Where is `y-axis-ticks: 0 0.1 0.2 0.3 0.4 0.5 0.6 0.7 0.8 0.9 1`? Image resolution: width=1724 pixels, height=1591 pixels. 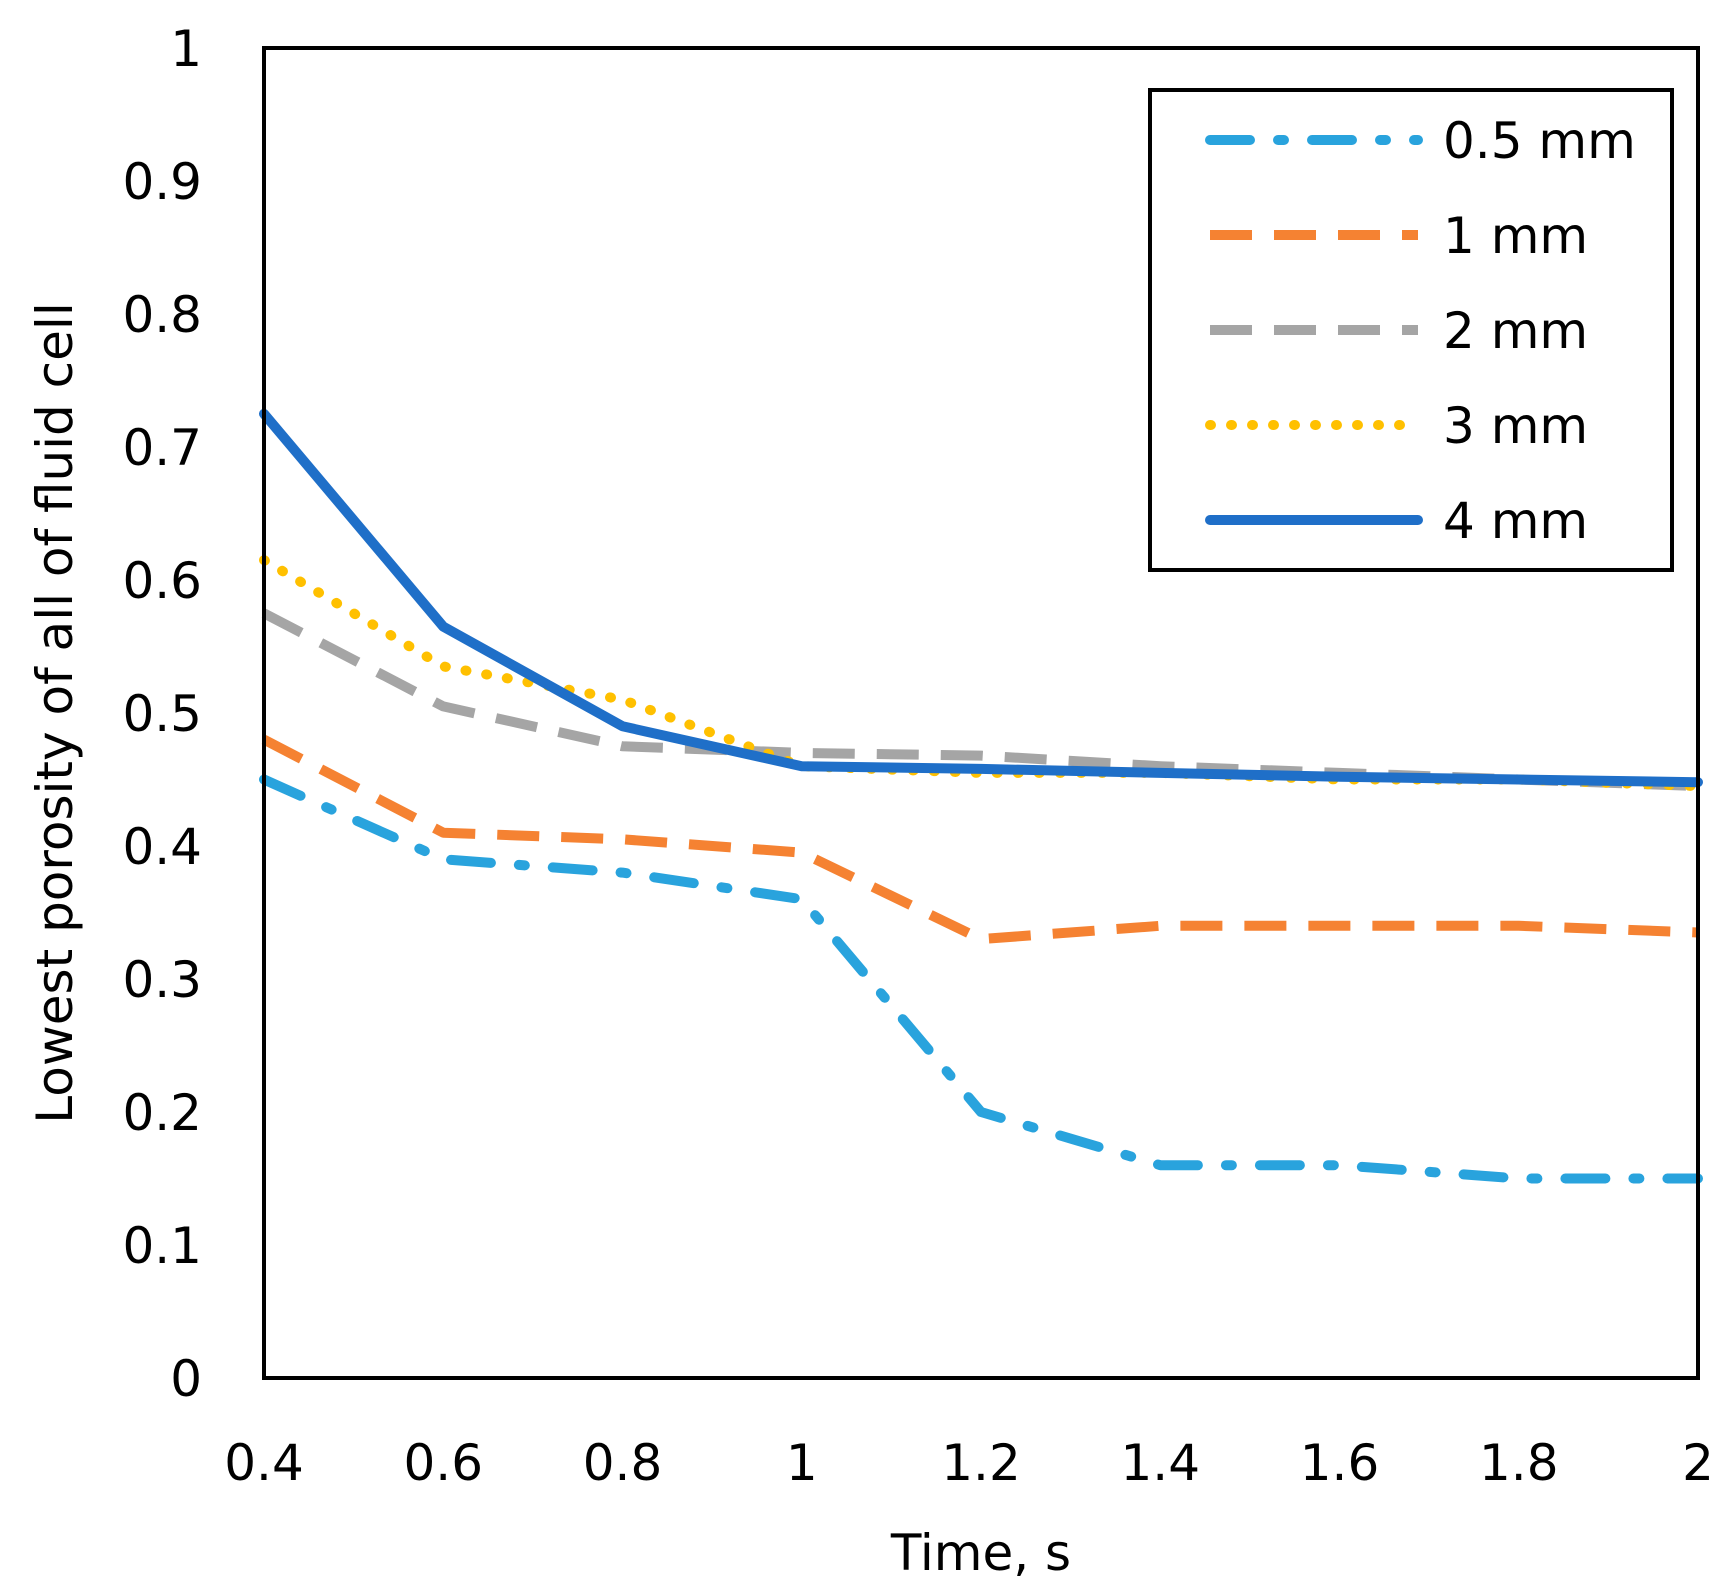
y-axis-ticks: 0 0.1 0.2 0.3 0.4 0.5 0.6 0.7 0.8 0.9 1 is located at coordinates (162, 714).